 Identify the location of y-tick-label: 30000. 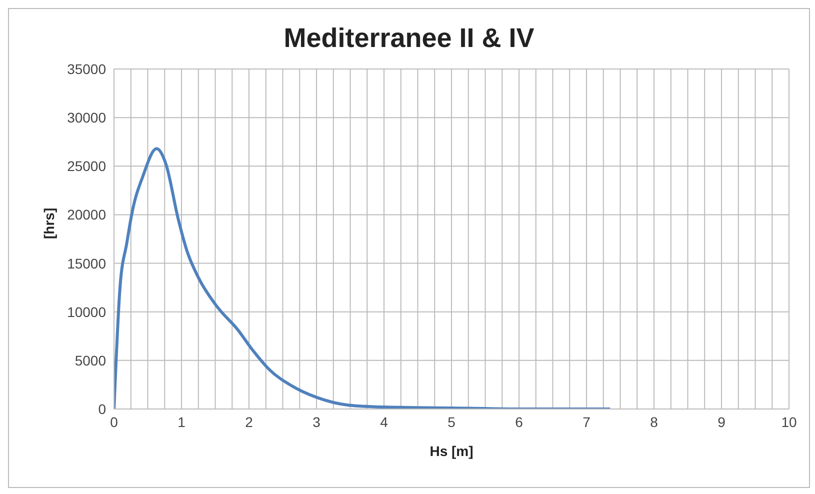
(86, 118).